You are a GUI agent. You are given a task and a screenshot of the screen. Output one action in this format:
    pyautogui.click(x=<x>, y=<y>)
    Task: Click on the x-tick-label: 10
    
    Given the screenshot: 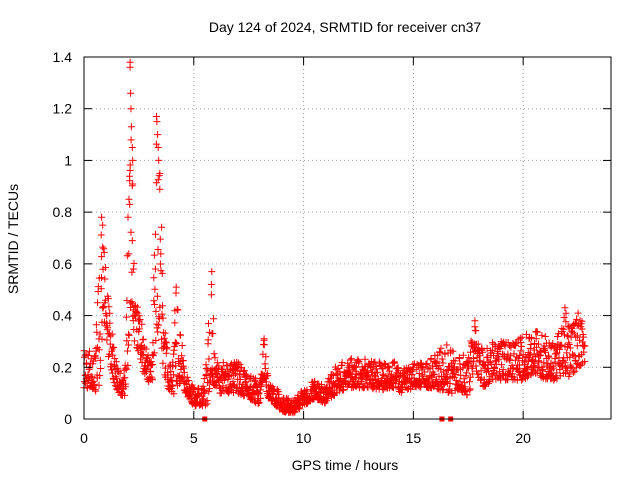 What is the action you would take?
    pyautogui.click(x=304, y=438)
    